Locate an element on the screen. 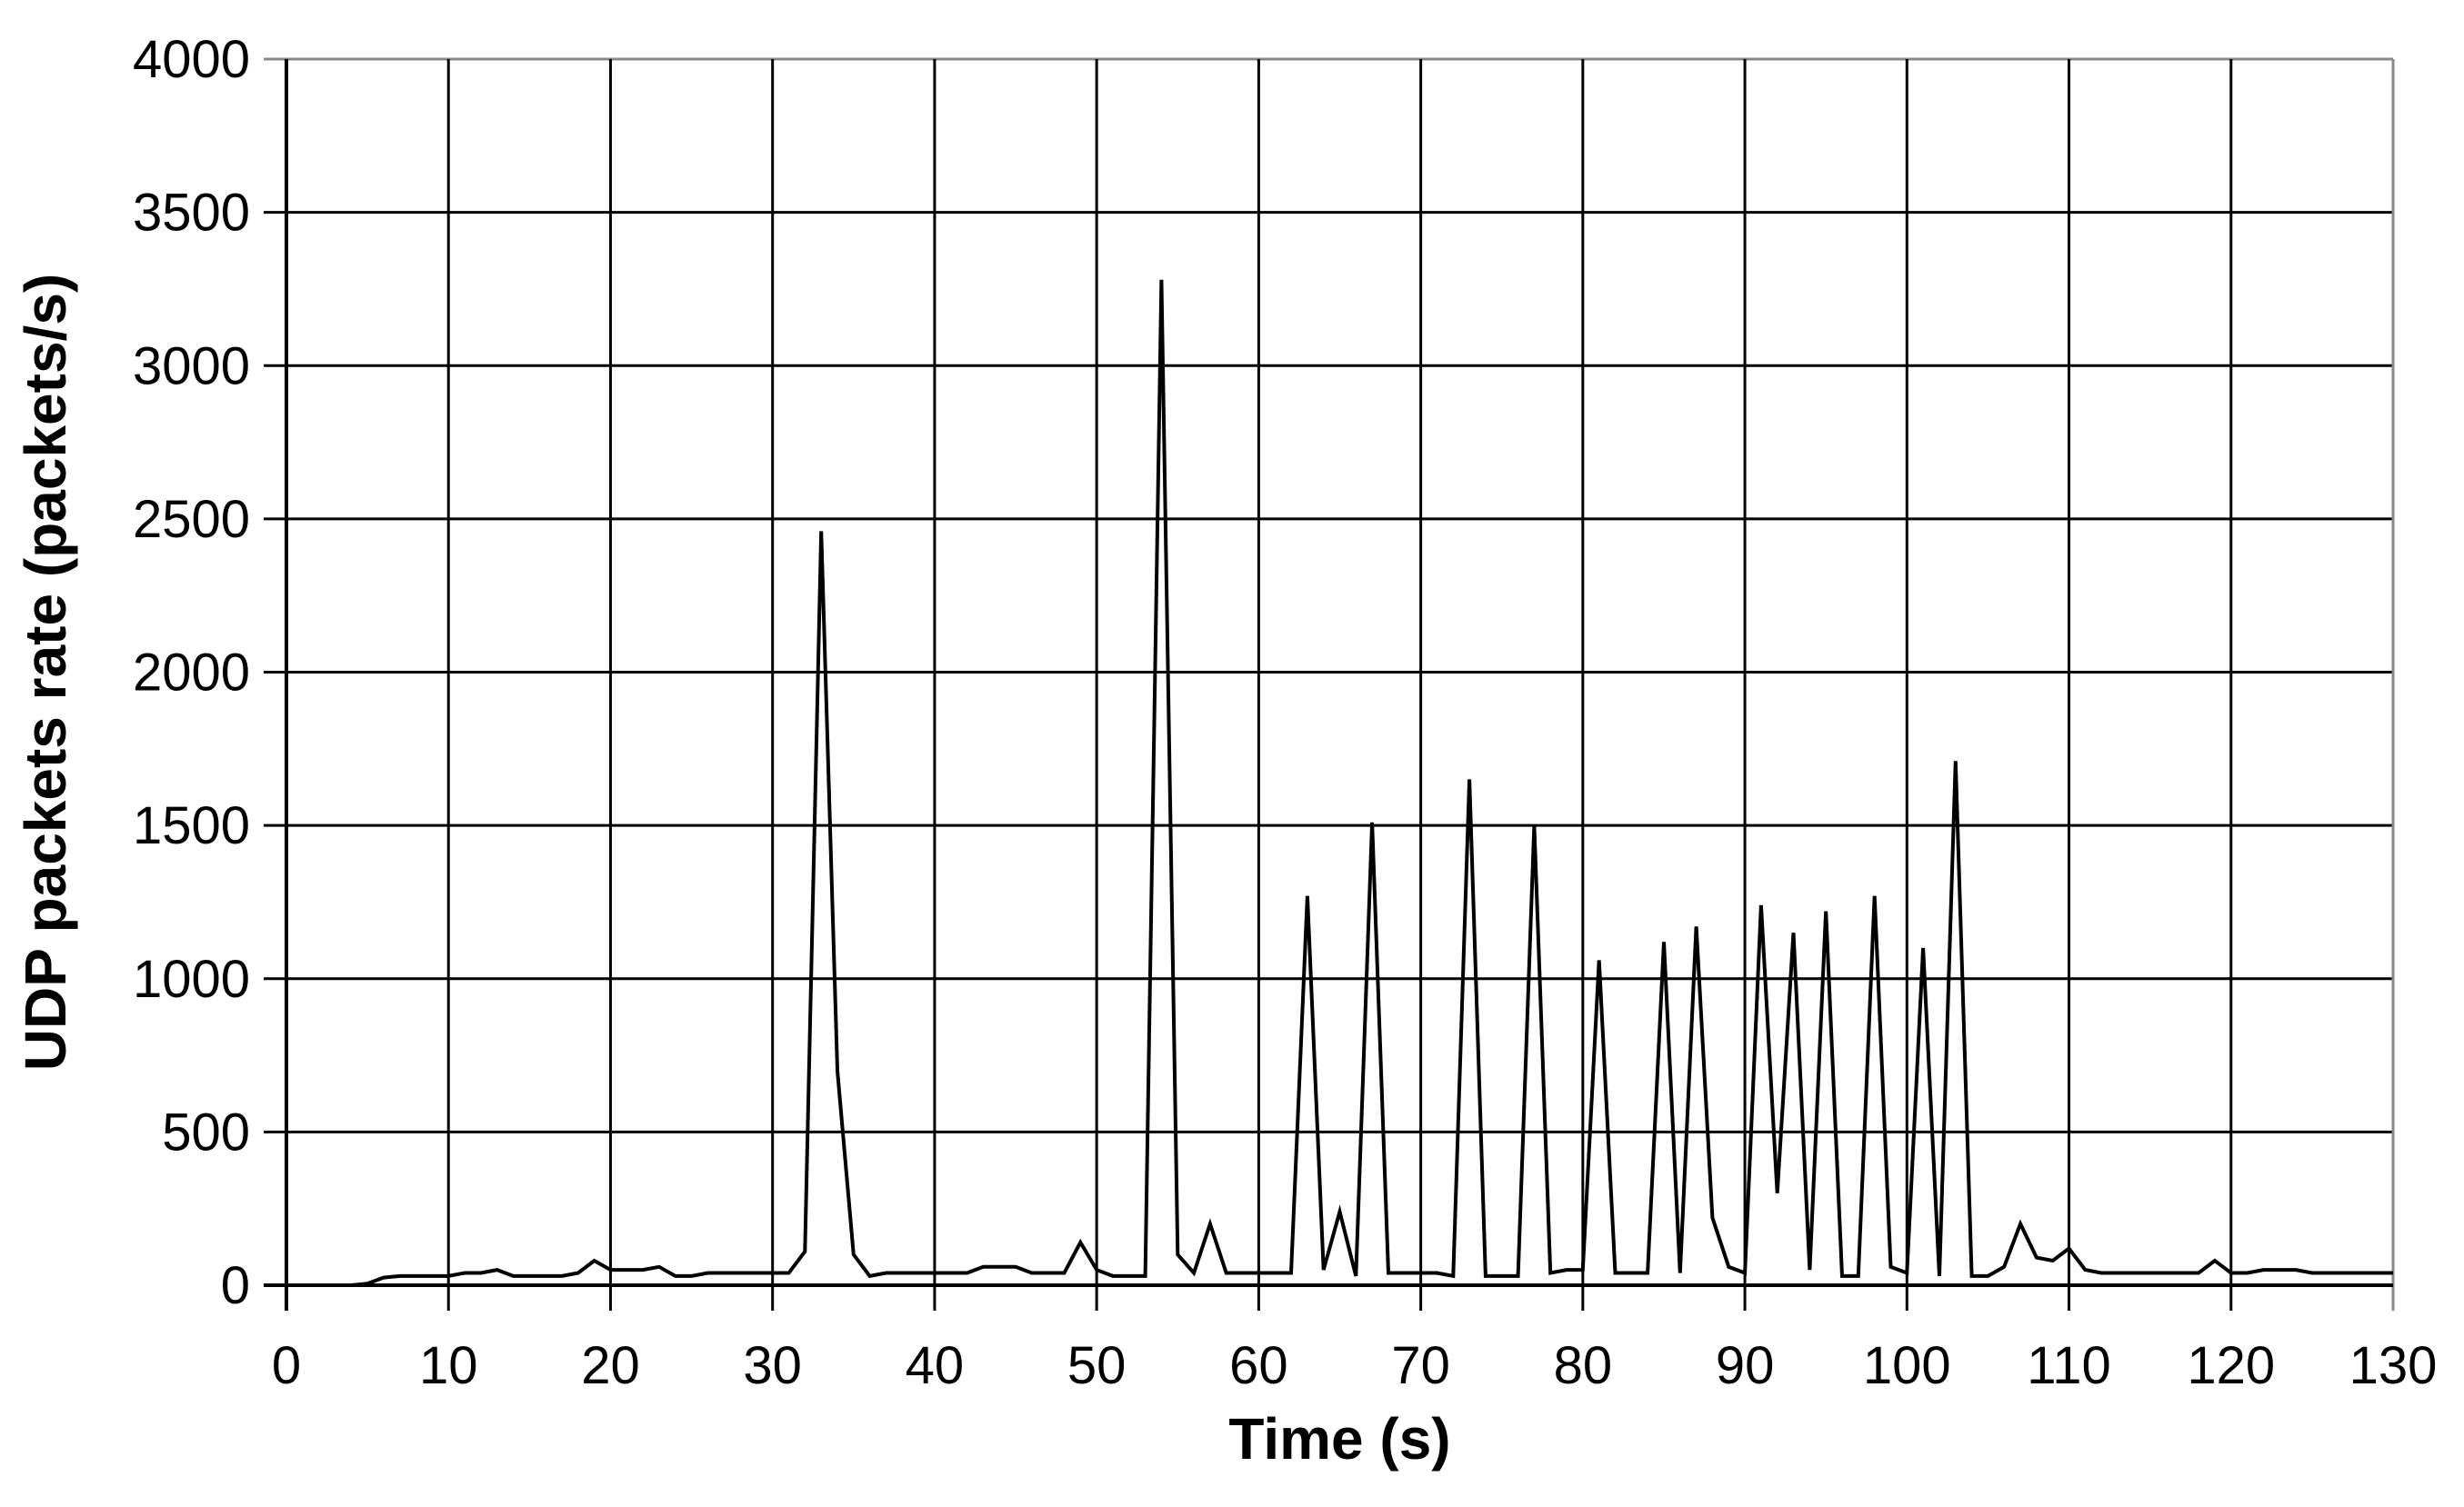  x-tick-label: 30 is located at coordinates (772, 1365).